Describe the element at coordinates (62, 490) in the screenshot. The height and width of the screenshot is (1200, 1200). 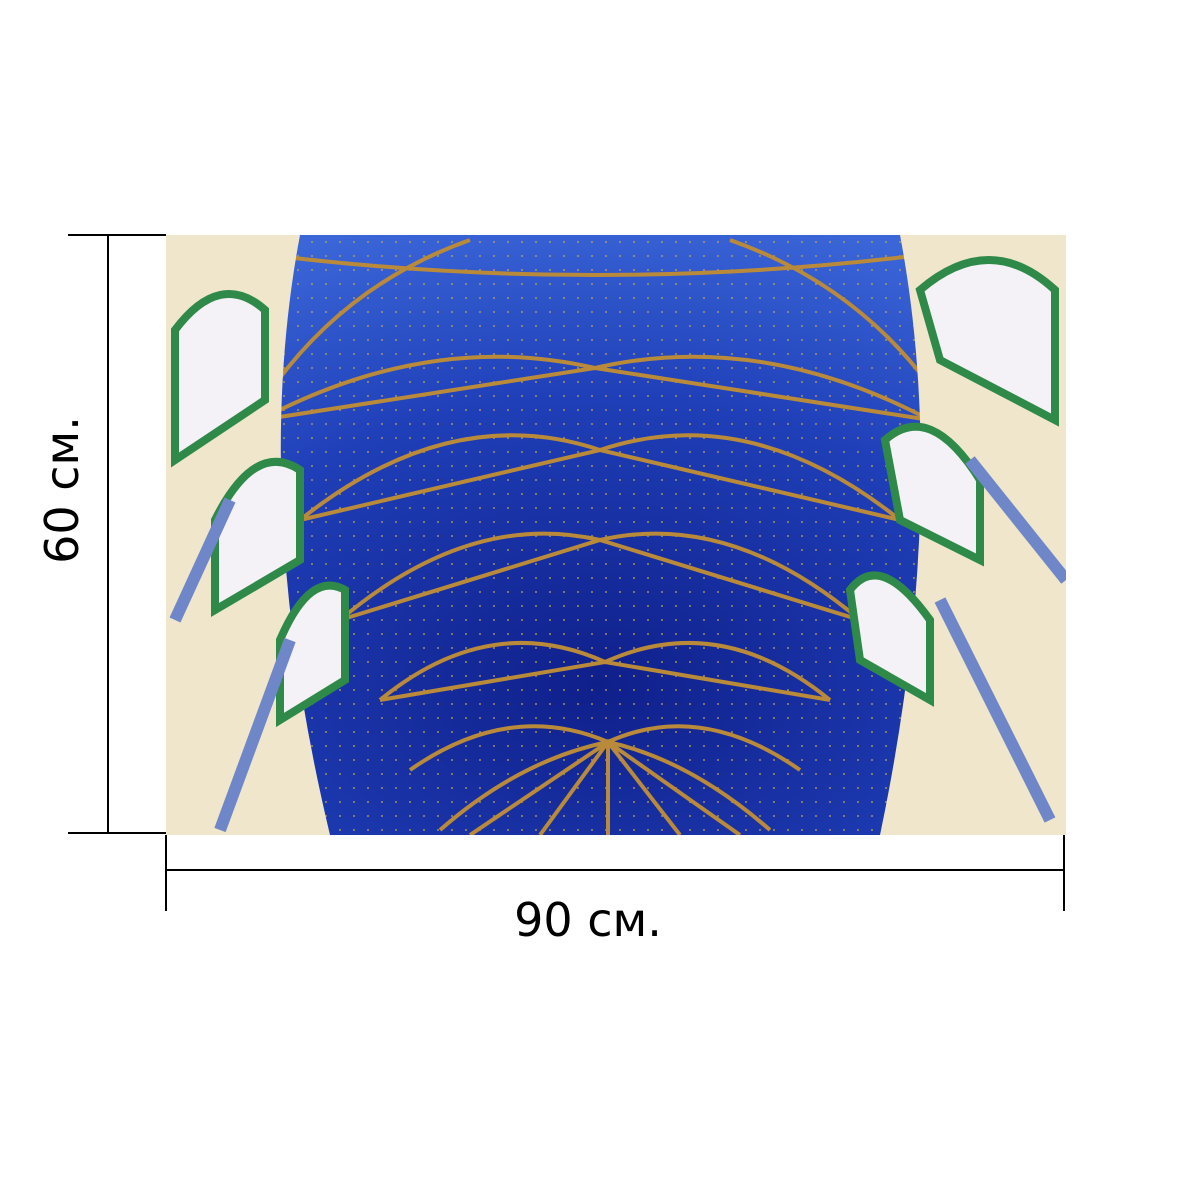
I see `height-label: 60 см.` at that location.